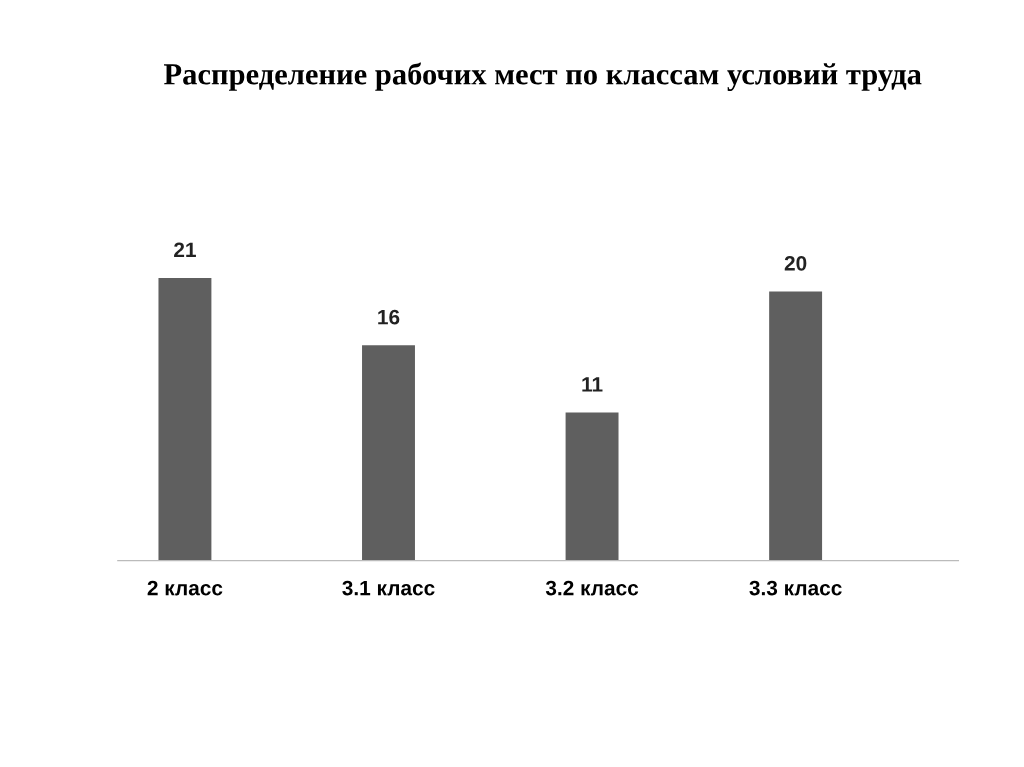  What do you see at coordinates (185, 588) in the screenshot?
I see `x-tick-label: 2 класс` at bounding box center [185, 588].